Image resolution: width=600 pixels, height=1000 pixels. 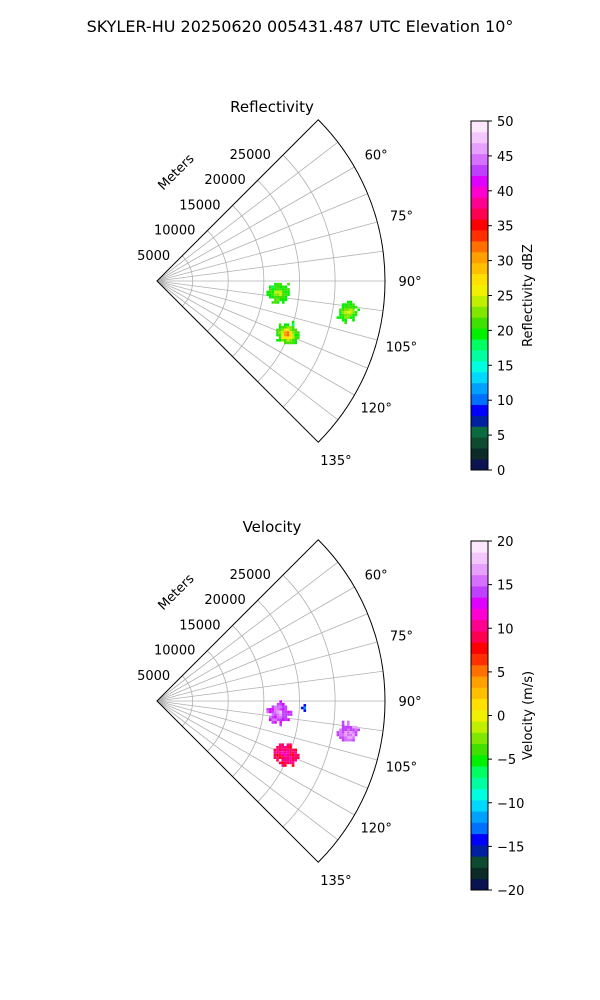 I want to click on radial-tick-label: 5000, so click(x=153, y=676).